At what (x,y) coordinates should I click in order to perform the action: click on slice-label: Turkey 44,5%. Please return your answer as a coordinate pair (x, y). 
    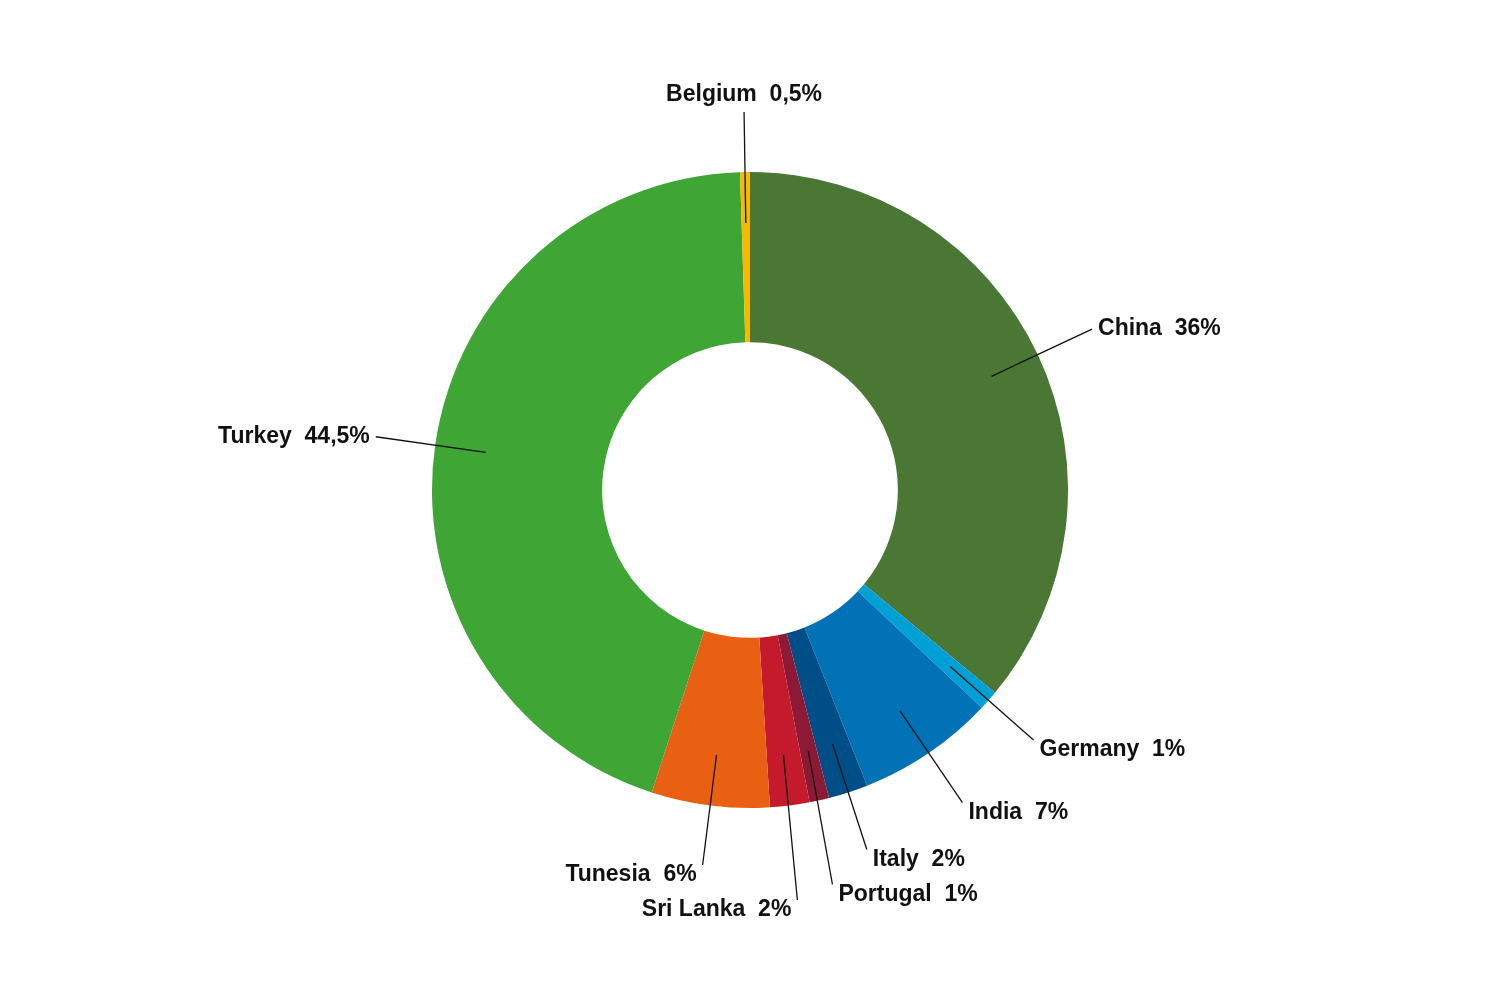
    Looking at the image, I should click on (294, 435).